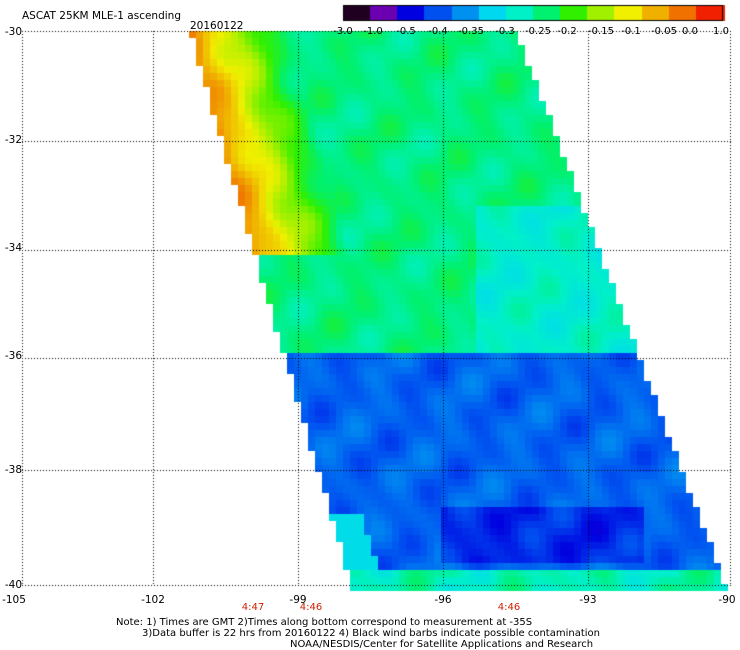 This screenshot has width=740, height=650. What do you see at coordinates (153, 600) in the screenshot?
I see `lon-label: -102` at bounding box center [153, 600].